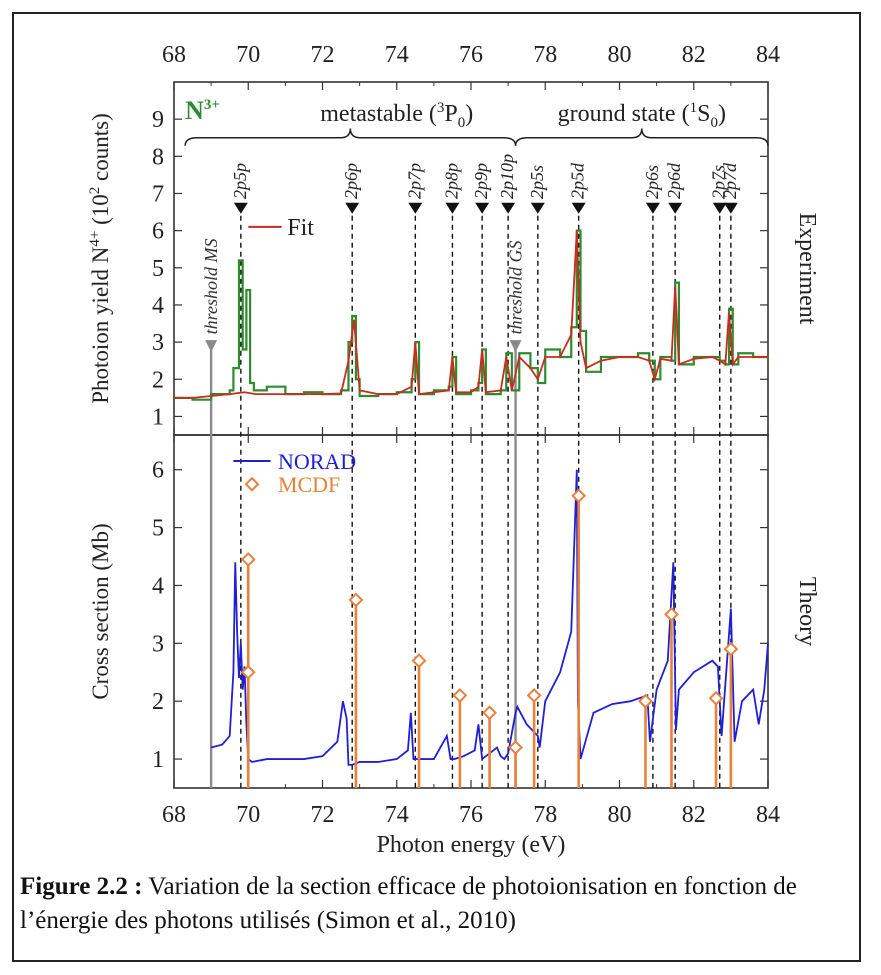  Describe the element at coordinates (578, 180) in the screenshot. I see `resonance-label: 2p5d` at that location.